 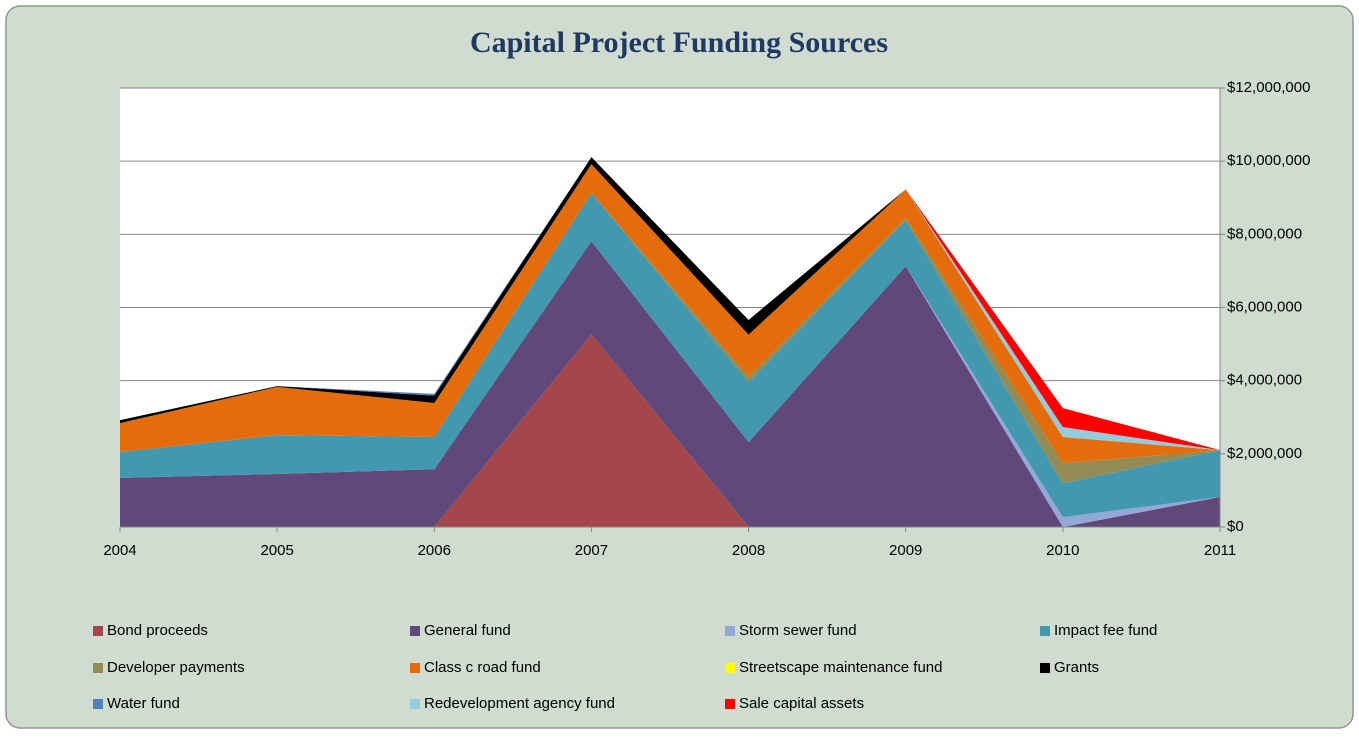 What do you see at coordinates (119, 550) in the screenshot?
I see `x-tick-label: 2004` at bounding box center [119, 550].